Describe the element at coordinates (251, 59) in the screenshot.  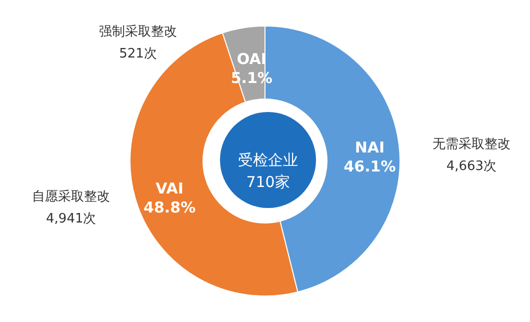
I see `slice-label: OAI` at that location.